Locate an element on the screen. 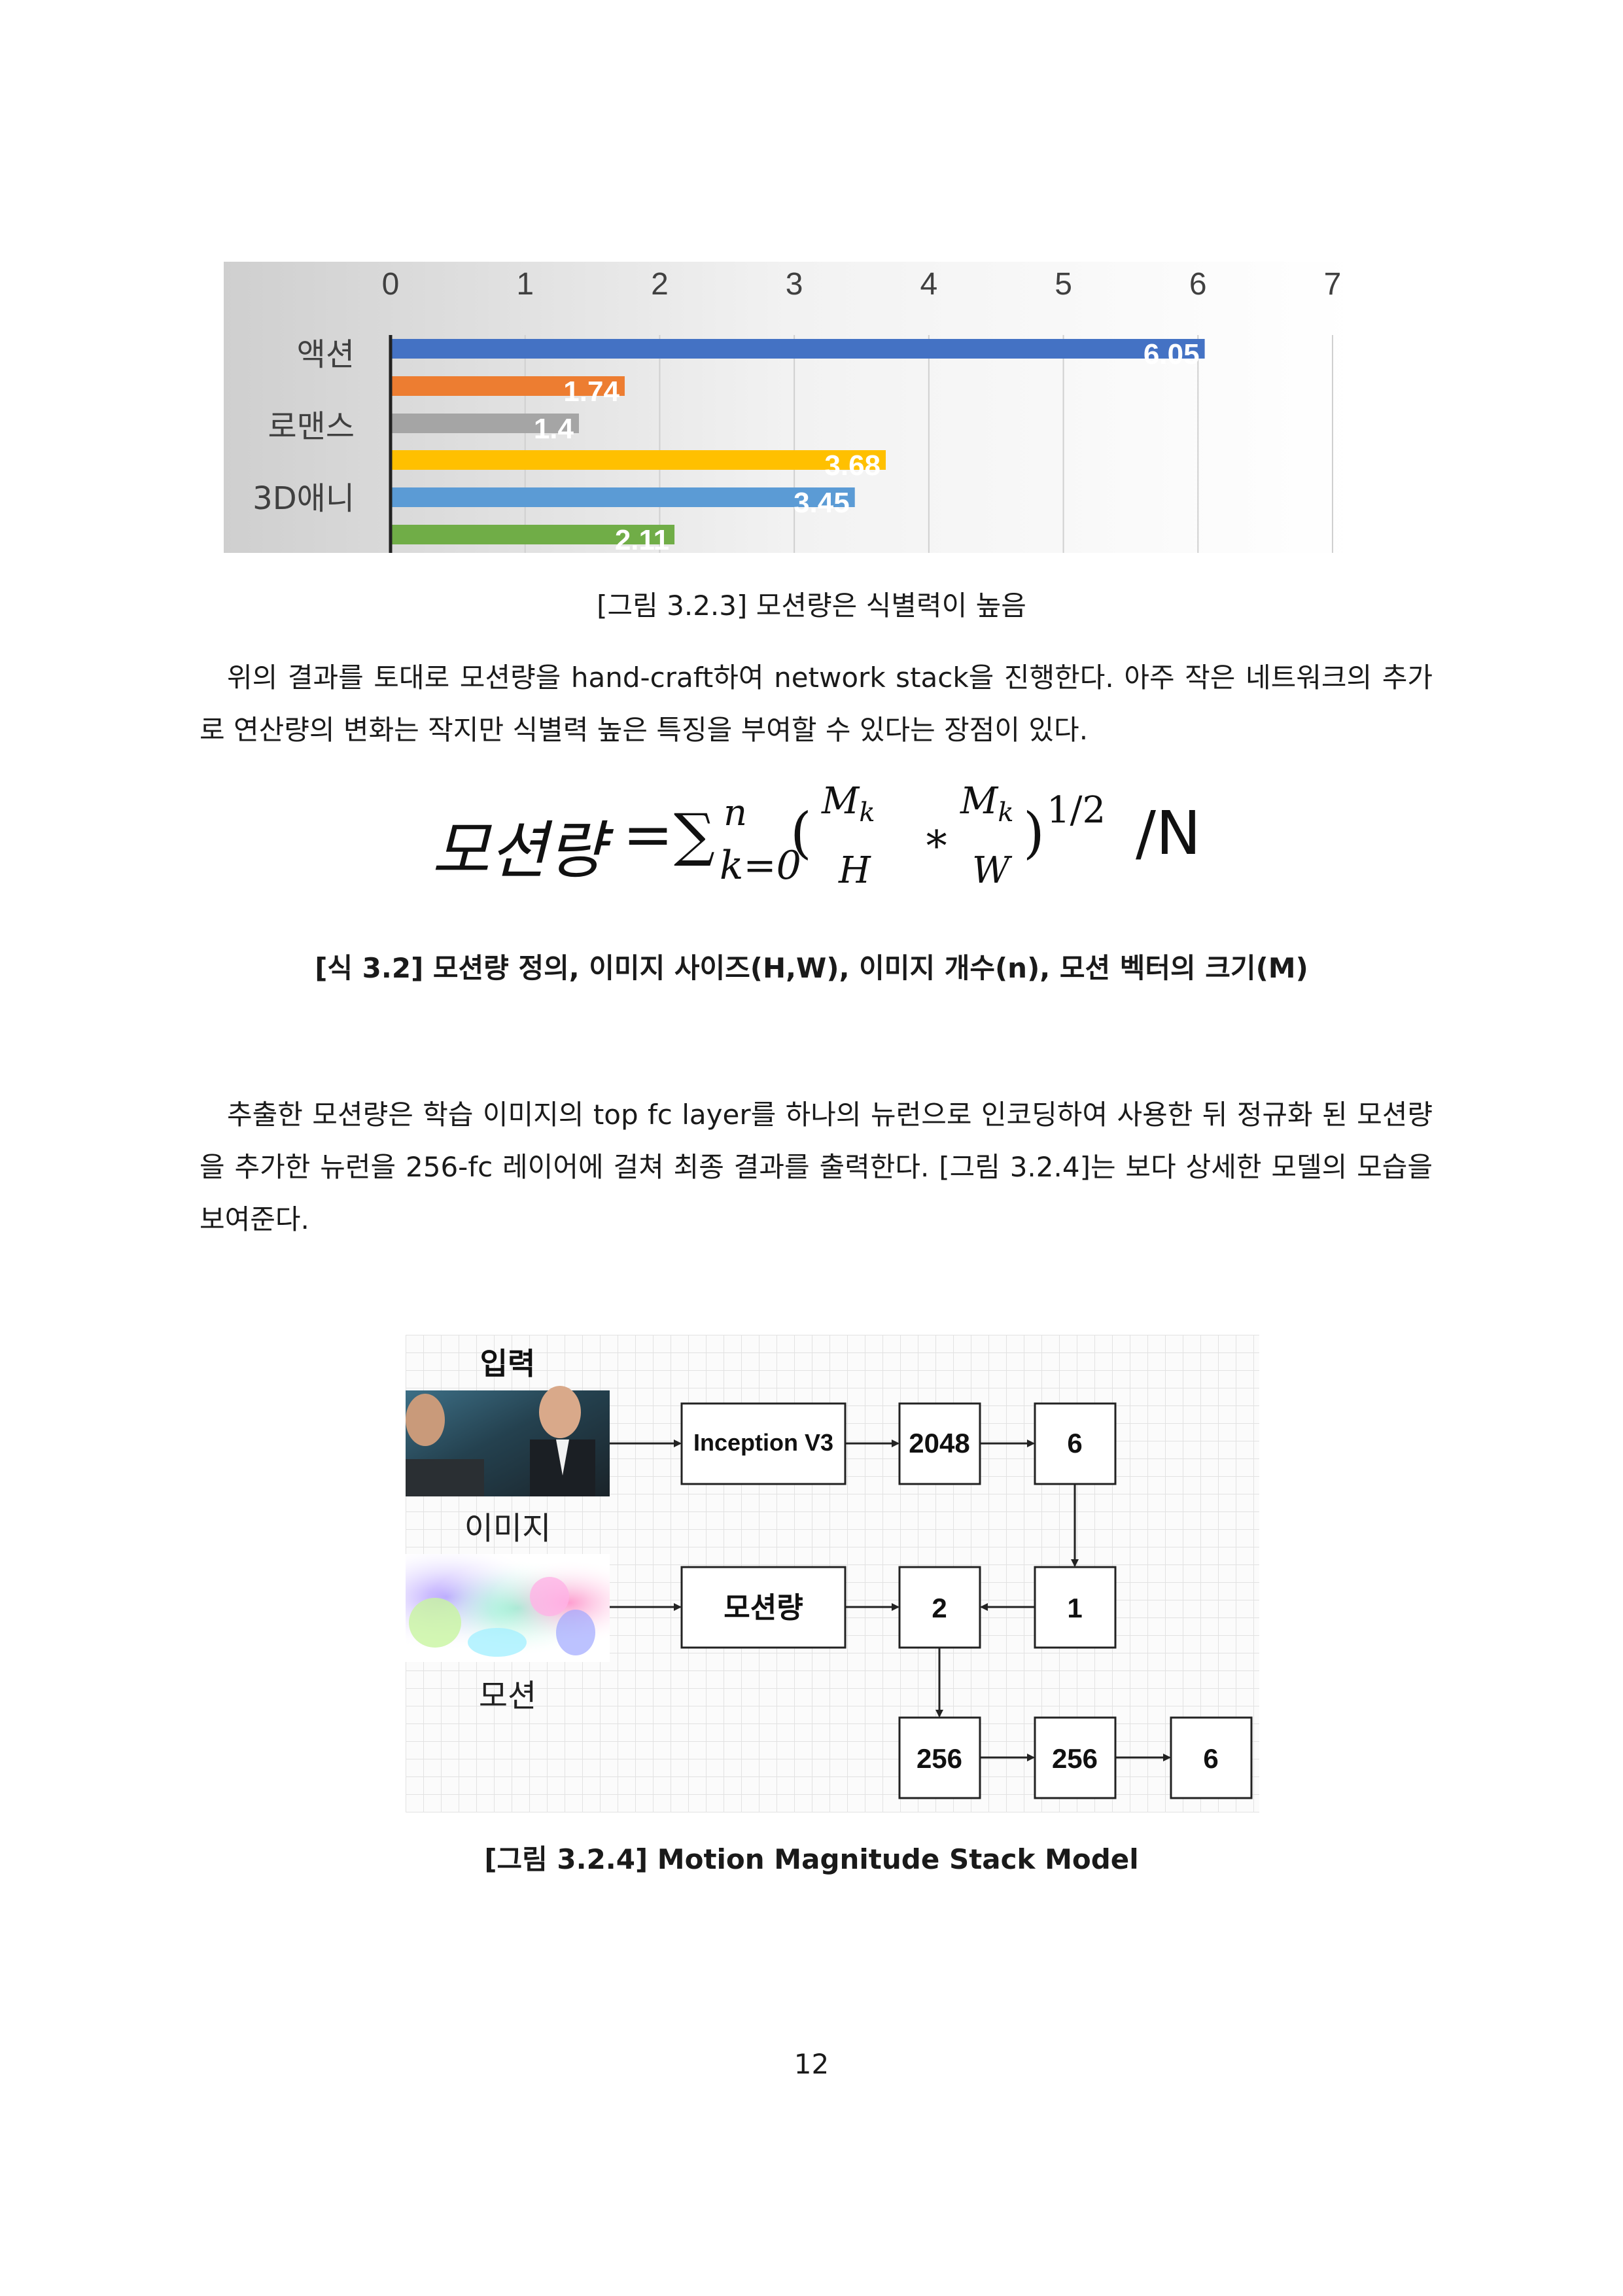 The width and height of the screenshot is (1623, 2296). fraction-2-denominator: W is located at coordinates (991, 870).